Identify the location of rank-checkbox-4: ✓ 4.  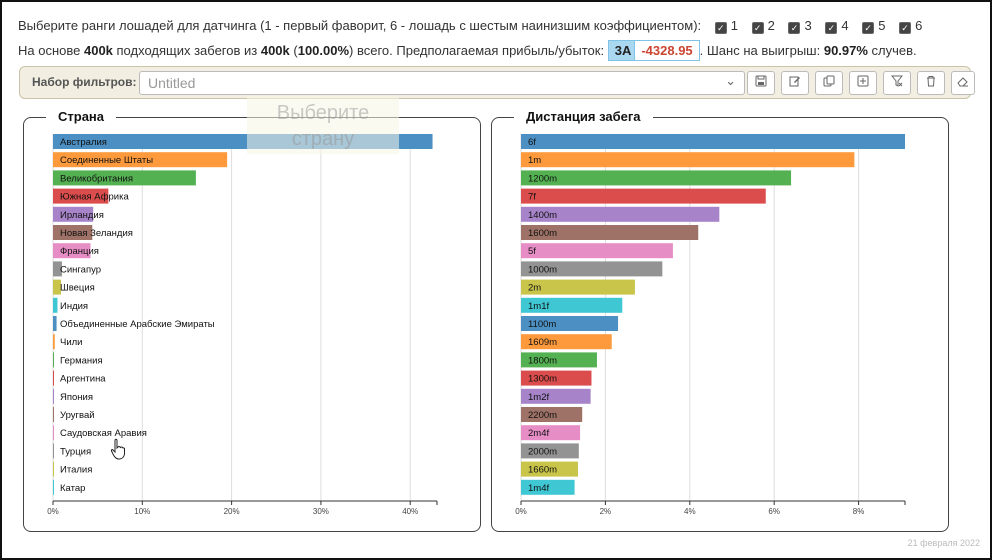
(837, 26).